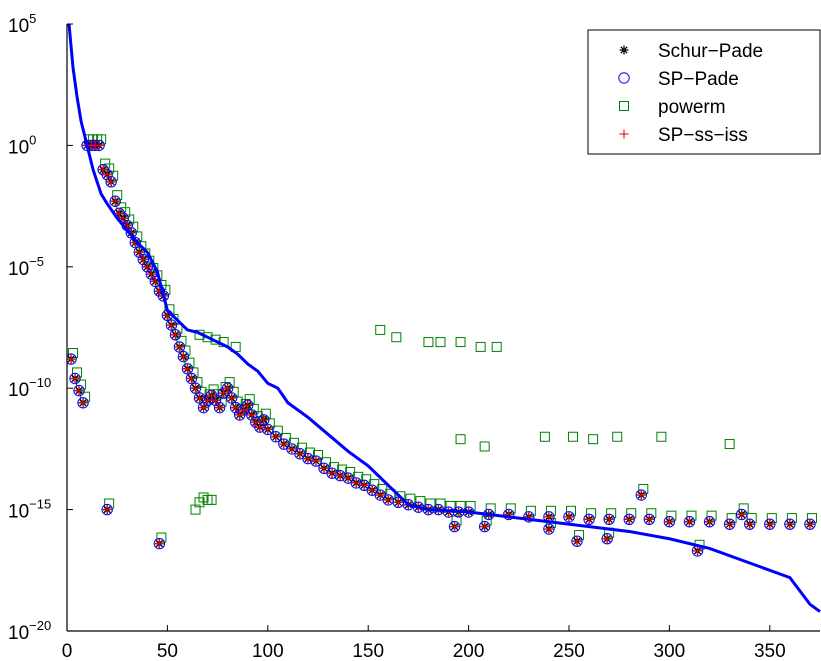 This screenshot has width=821, height=661. Describe the element at coordinates (22, 24) in the screenshot. I see `y-tick-label: 10⁵` at that location.